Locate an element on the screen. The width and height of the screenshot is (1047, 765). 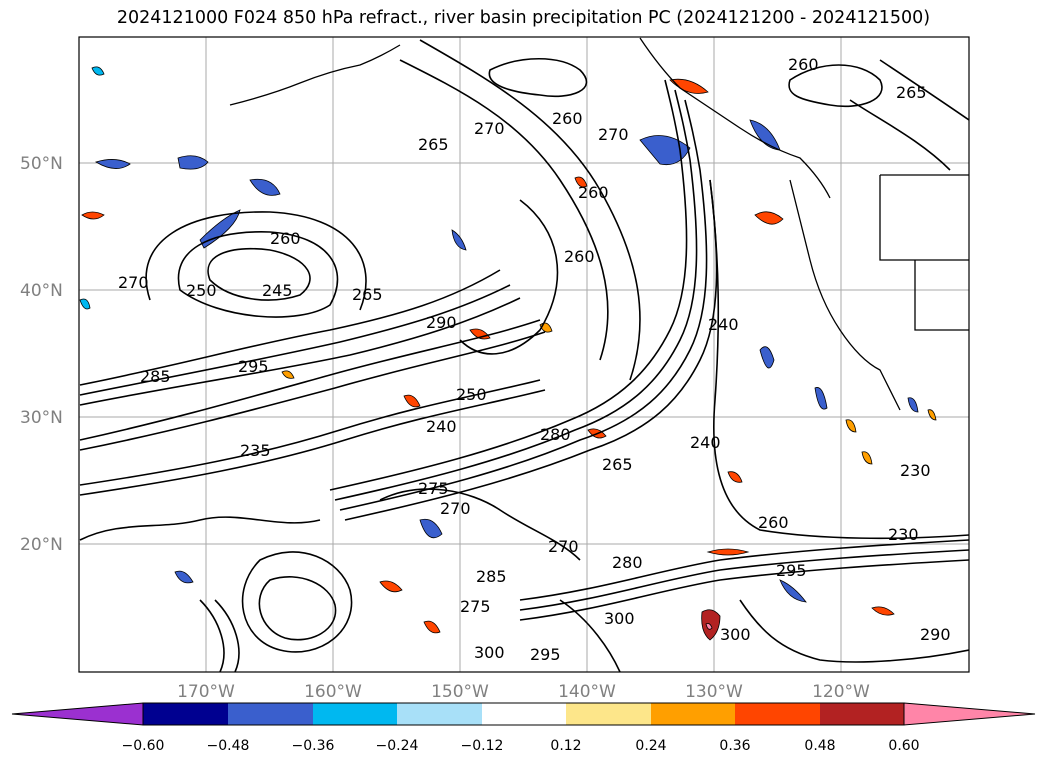
contour-label: 240 is located at coordinates (705, 442).